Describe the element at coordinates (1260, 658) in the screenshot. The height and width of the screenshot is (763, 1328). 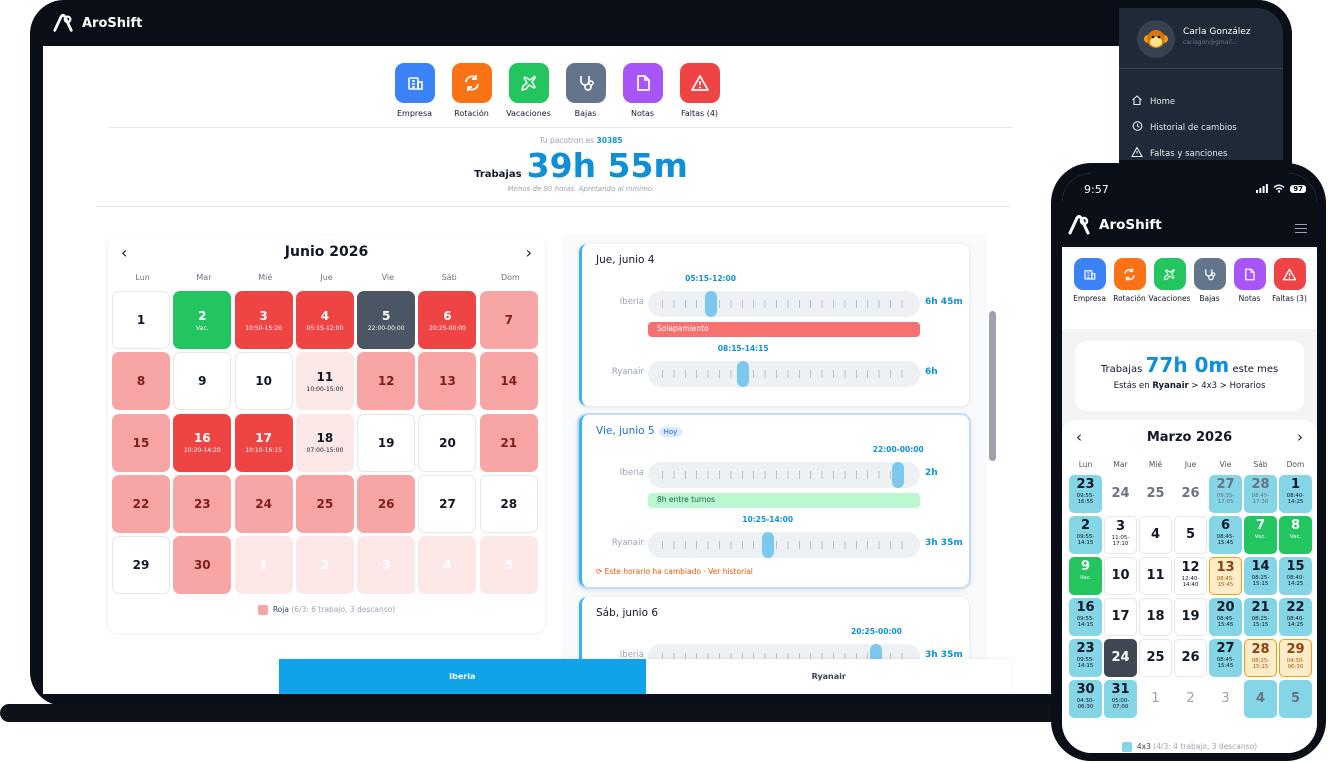
I see `calendar-day: 28 08:25- 15:15` at that location.